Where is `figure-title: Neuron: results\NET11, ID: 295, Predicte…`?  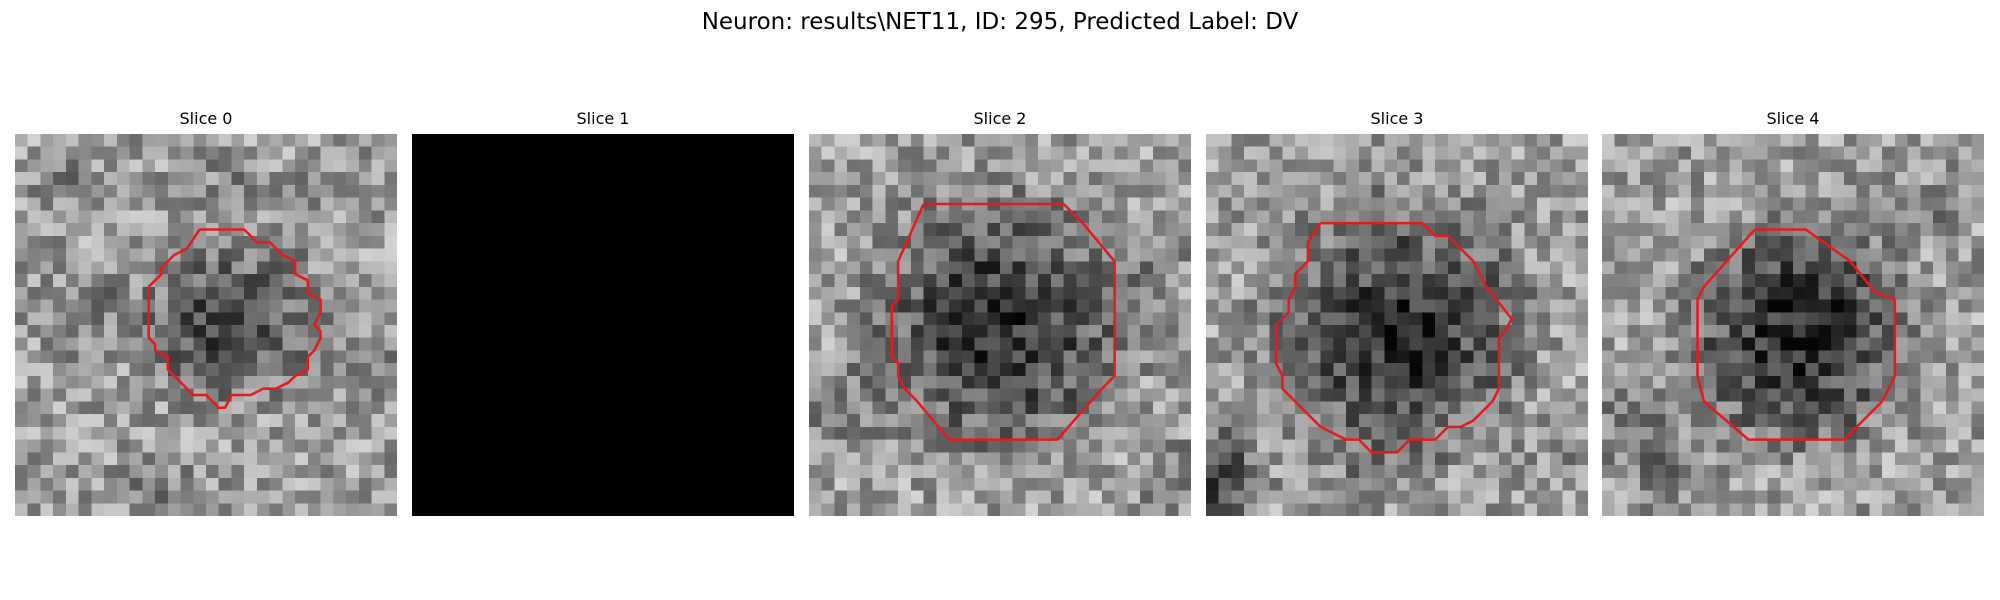 figure-title: Neuron: results\NET11, ID: 295, Predicte… is located at coordinates (1000, 22).